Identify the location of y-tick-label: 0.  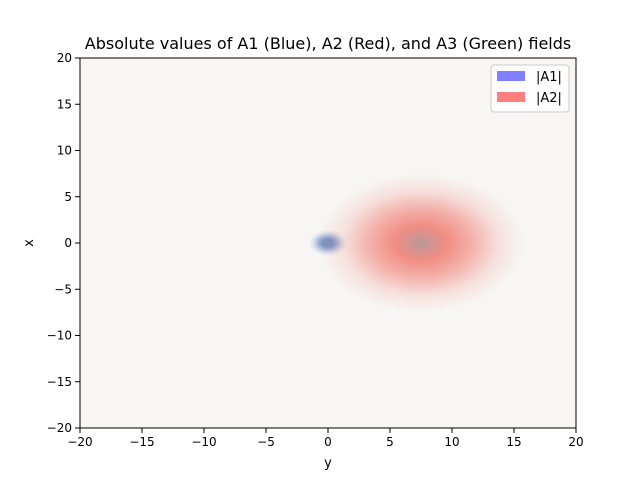
(68, 243).